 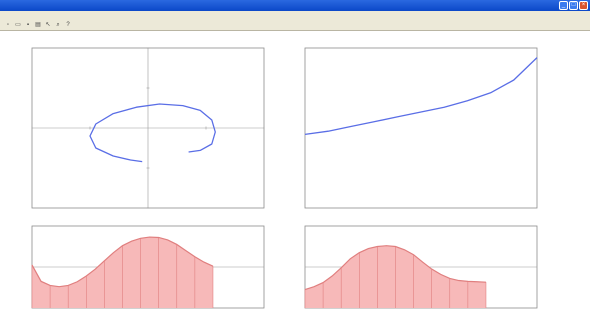 What do you see at coordinates (68, 25) in the screenshot?
I see `help-icon: ?` at bounding box center [68, 25].